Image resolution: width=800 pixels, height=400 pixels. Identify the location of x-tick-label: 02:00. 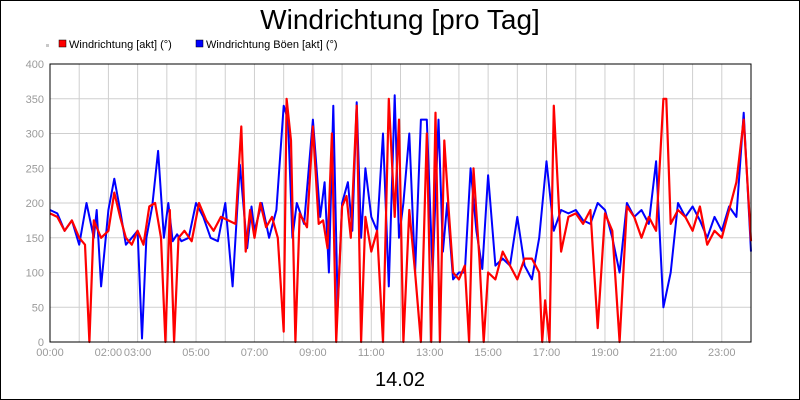
(109, 353).